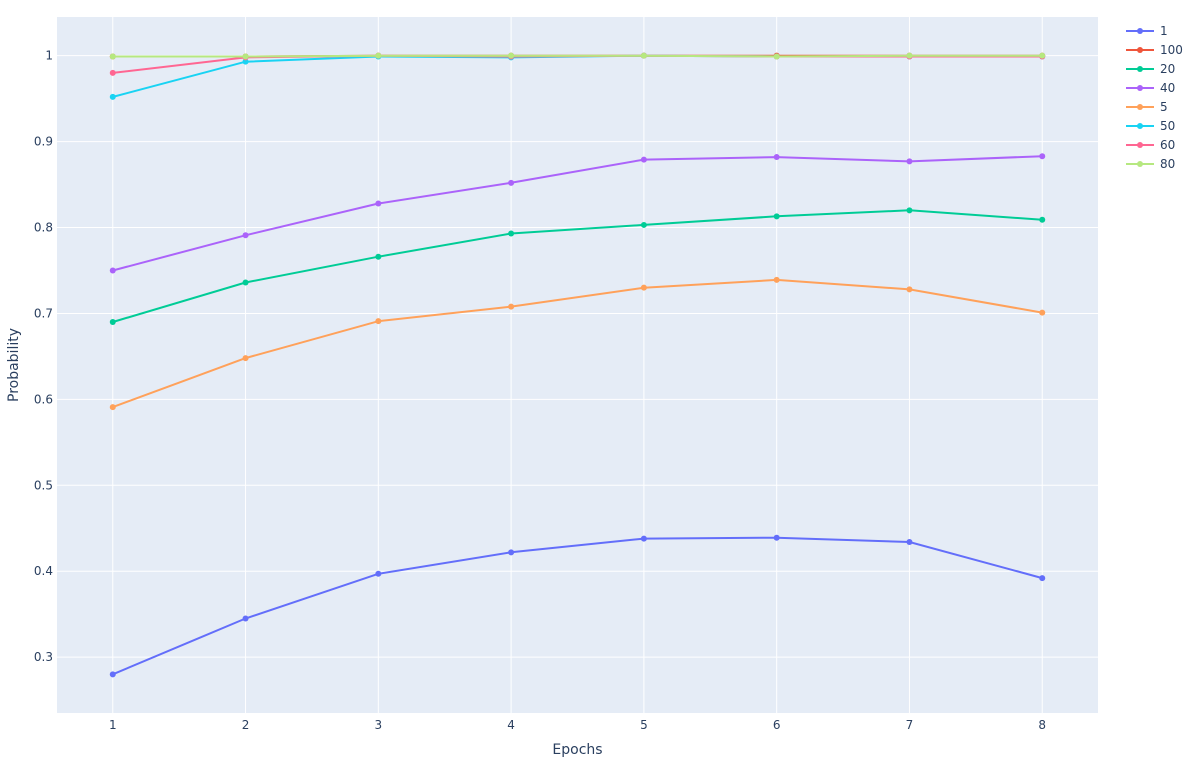 This screenshot has width=1200, height=767. What do you see at coordinates (43, 356) in the screenshot?
I see `y-tick-labels: 0.3 0.4 0.5 0.6 0.7 0.8 0.9 1` at bounding box center [43, 356].